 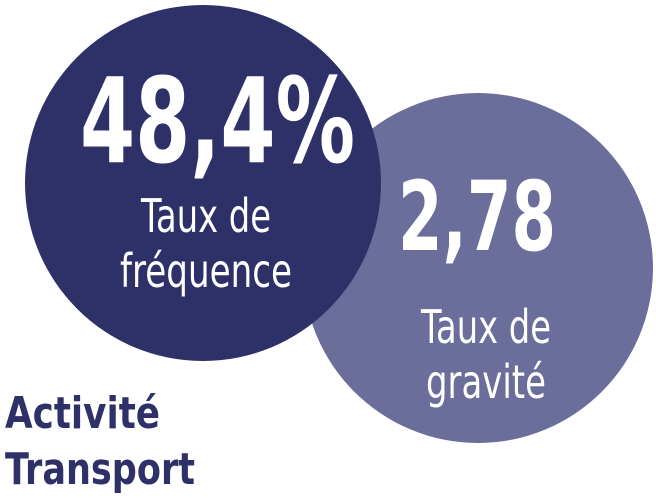 What do you see at coordinates (100, 469) in the screenshot?
I see `title: Transport` at bounding box center [100, 469].